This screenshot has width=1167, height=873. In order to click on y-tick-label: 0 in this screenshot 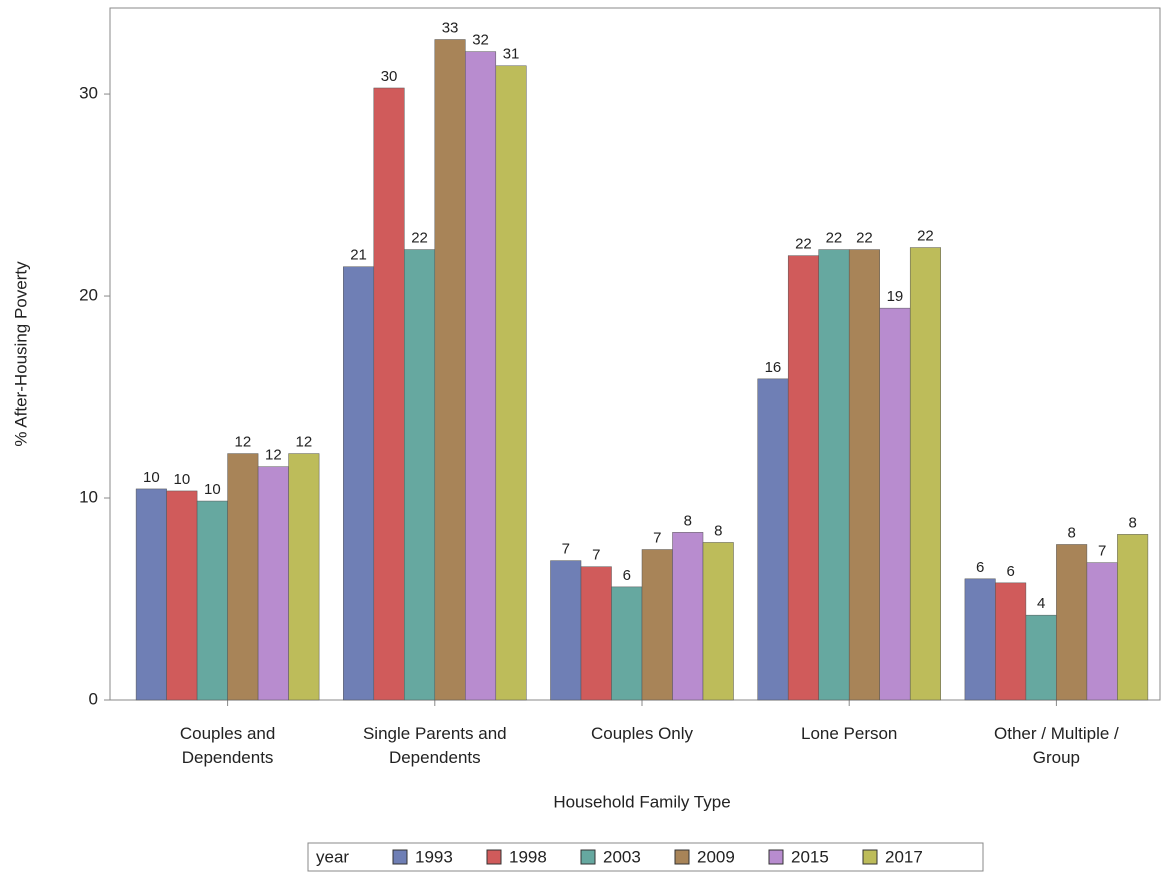, I will do `click(93, 698)`.